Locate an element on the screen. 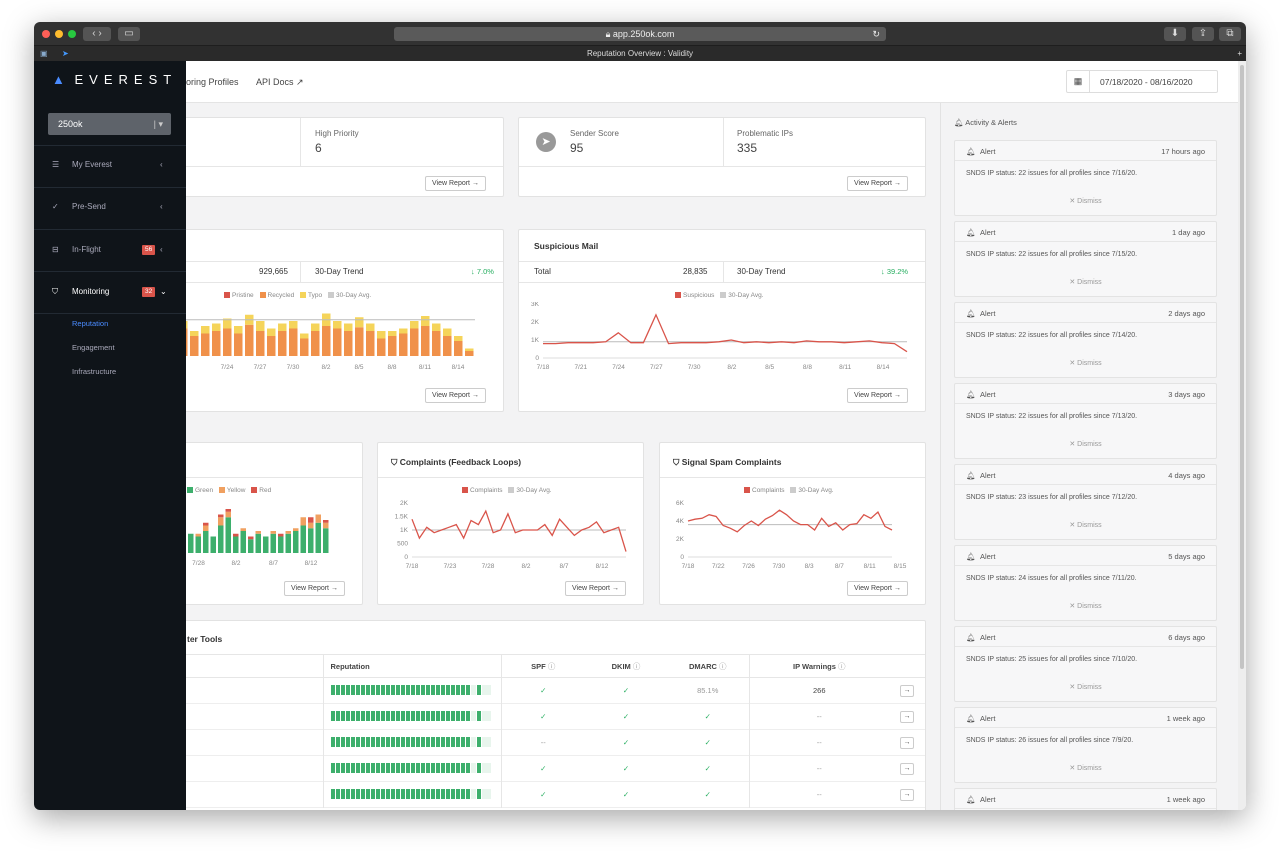  sidebar-item-monitoring: ⛉ Monitoring 32 ⌄ is located at coordinates (110, 292).